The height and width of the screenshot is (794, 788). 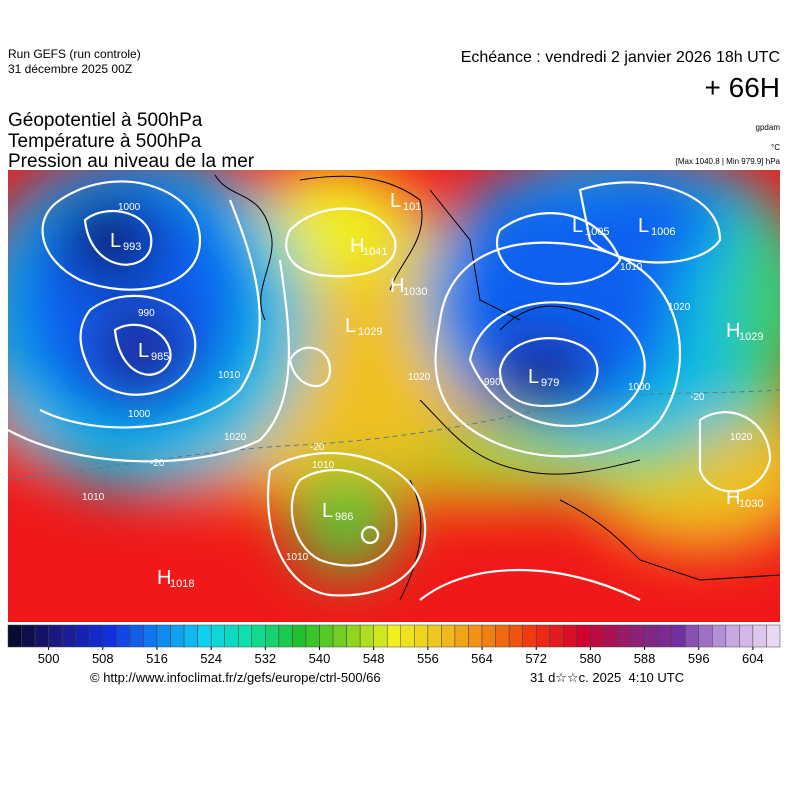 I want to click on run: Run GEFS (run controle), so click(x=74, y=54).